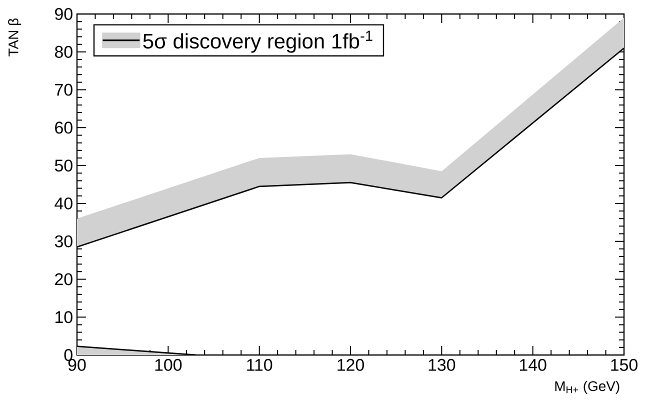 The image size is (661, 405). I want to click on y-tick-label: 50, so click(63, 166).